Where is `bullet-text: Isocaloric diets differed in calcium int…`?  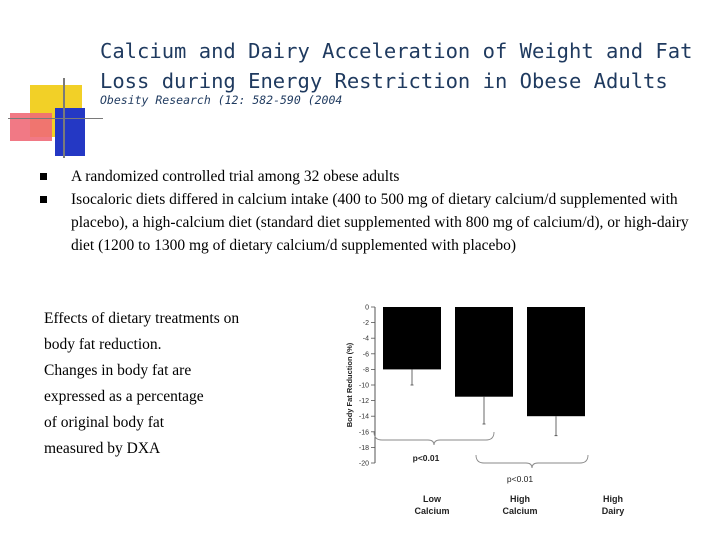 bullet-text: Isocaloric diets differed in calcium int… is located at coordinates (380, 222).